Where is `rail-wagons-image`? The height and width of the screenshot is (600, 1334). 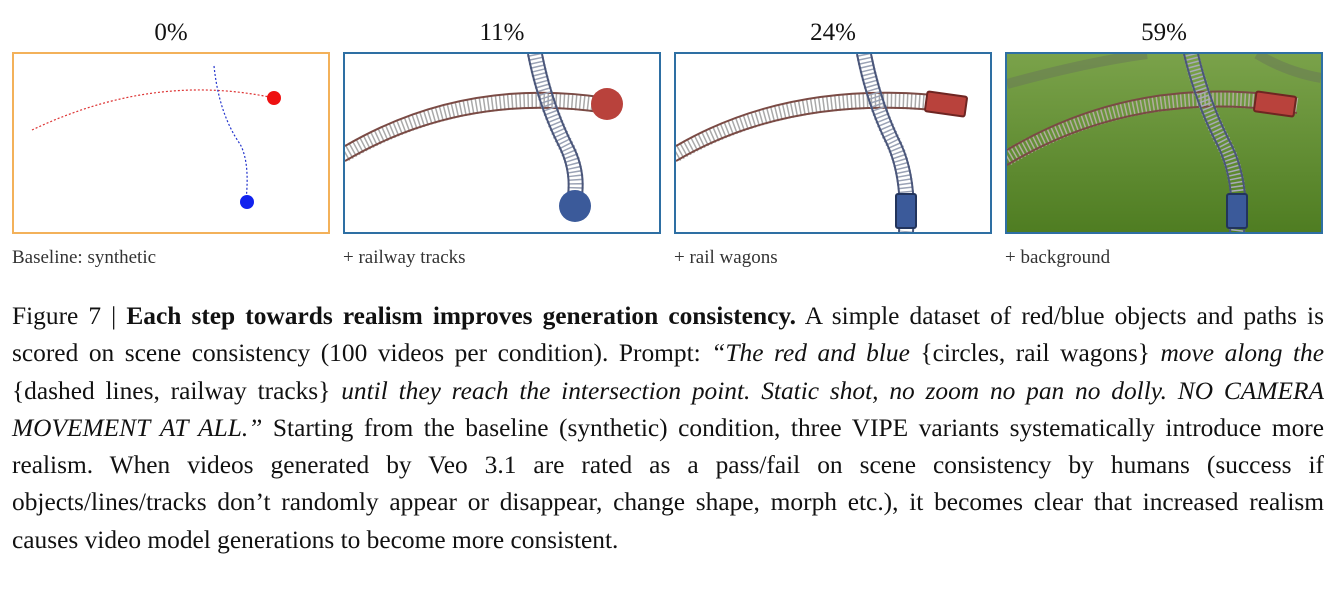 rail-wagons-image is located at coordinates (833, 143).